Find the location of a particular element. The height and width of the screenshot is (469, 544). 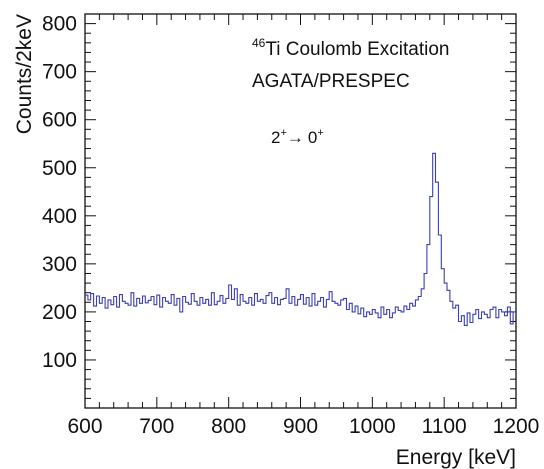

x-tick-label: 700 is located at coordinates (156, 426).